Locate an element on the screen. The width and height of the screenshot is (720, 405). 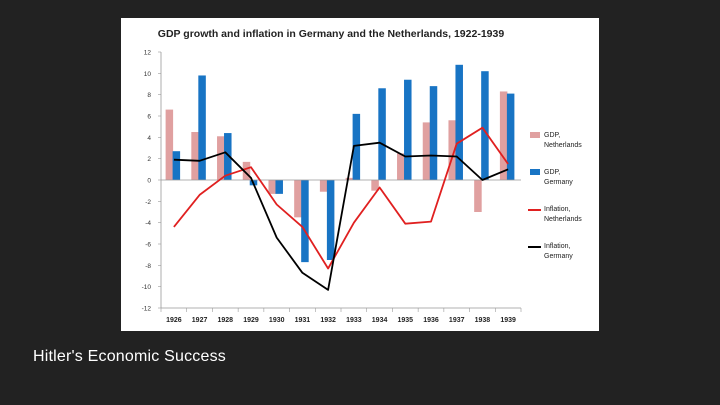
x-tick-label: 1935 is located at coordinates (405, 320).